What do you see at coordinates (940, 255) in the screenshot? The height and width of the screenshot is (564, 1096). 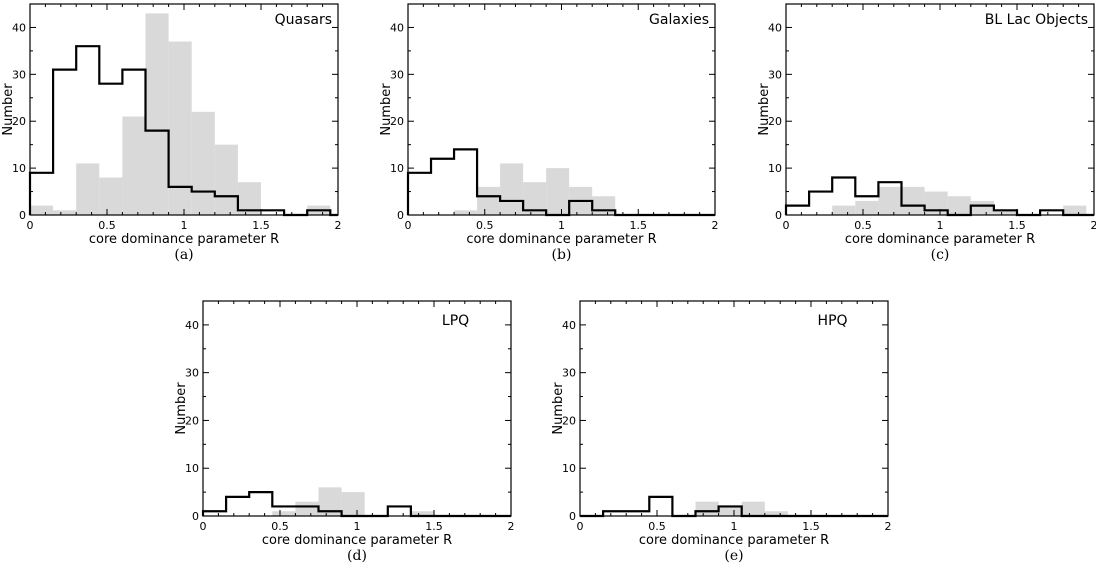 I see `panel-letter: (c)` at bounding box center [940, 255].